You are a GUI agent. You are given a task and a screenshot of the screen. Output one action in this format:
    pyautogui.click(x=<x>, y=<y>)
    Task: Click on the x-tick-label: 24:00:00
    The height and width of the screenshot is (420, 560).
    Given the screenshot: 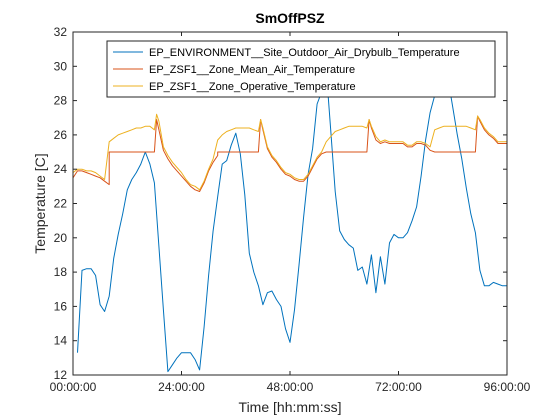 What is the action you would take?
    pyautogui.click(x=181, y=387)
    